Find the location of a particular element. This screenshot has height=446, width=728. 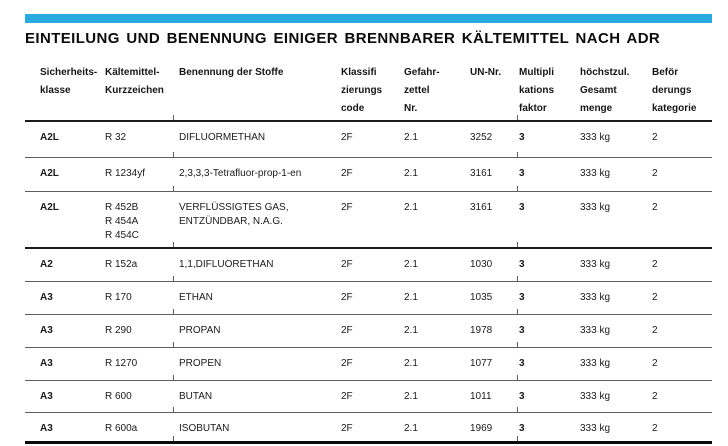

cell-un-nr: 1030 is located at coordinates (481, 264).